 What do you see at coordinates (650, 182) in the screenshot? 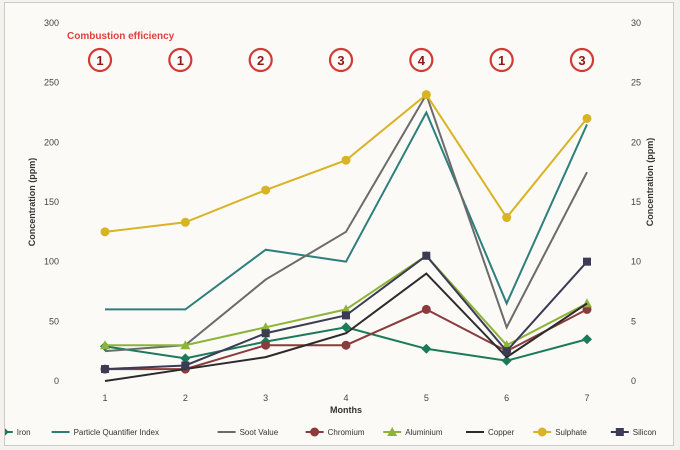
I see `y-right-axis-title: Concentration (ppm)` at bounding box center [650, 182].